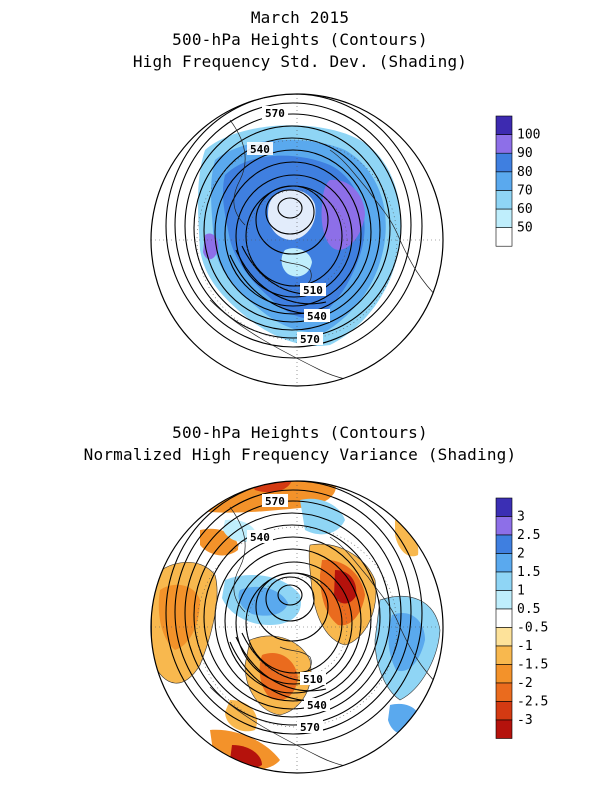 The width and height of the screenshot is (600, 800). I want to click on top-contour-label-570-north: 570, so click(275, 113).